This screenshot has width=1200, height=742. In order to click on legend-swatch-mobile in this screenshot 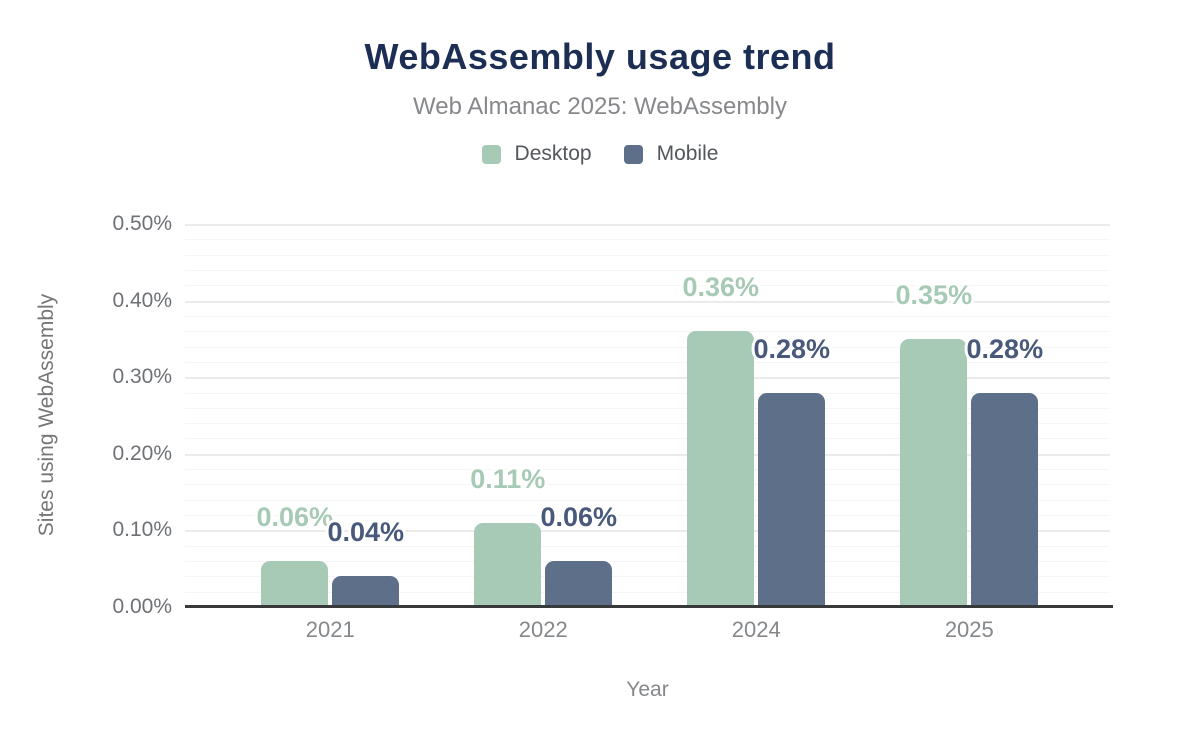, I will do `click(633, 154)`.